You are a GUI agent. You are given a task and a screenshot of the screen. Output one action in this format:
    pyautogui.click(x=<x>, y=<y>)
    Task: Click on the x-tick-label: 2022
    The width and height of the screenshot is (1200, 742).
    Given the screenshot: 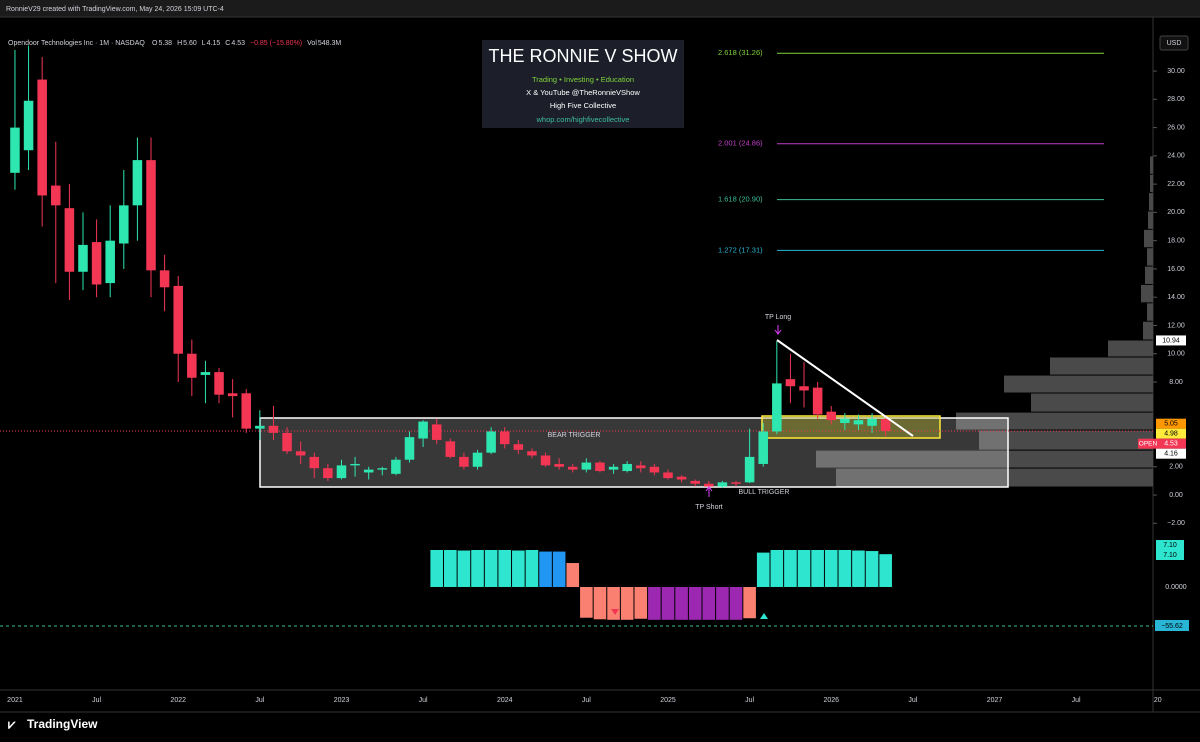 What is the action you would take?
    pyautogui.click(x=178, y=700)
    